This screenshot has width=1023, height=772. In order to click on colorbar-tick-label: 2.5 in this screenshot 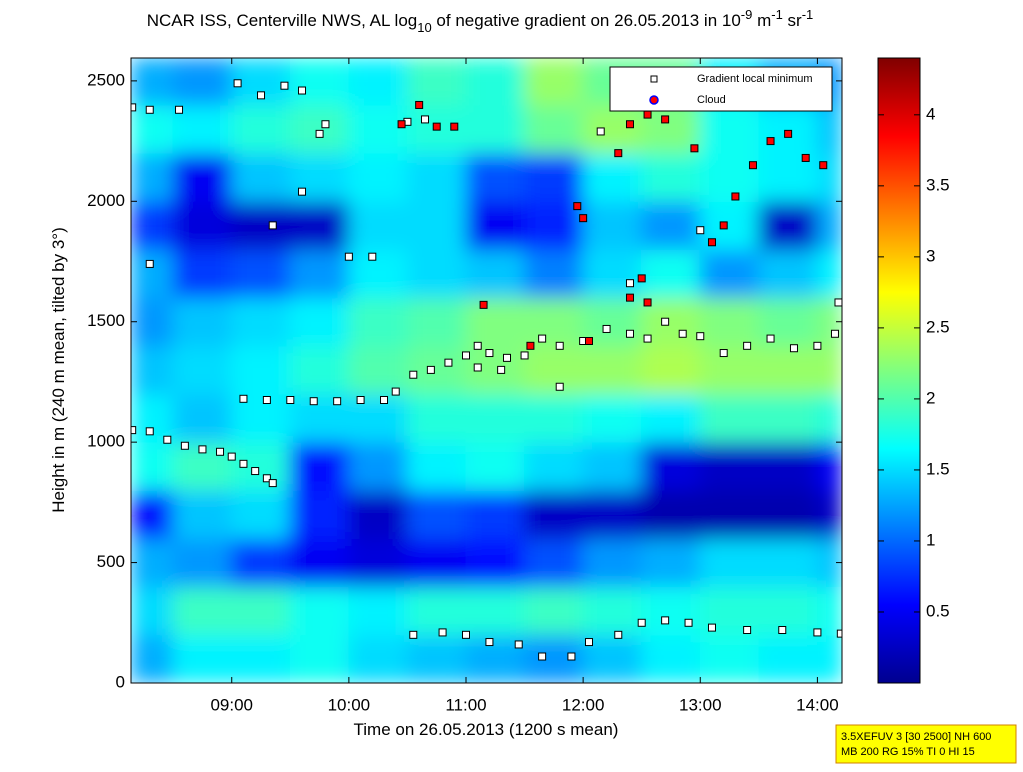, I will do `click(938, 326)`.